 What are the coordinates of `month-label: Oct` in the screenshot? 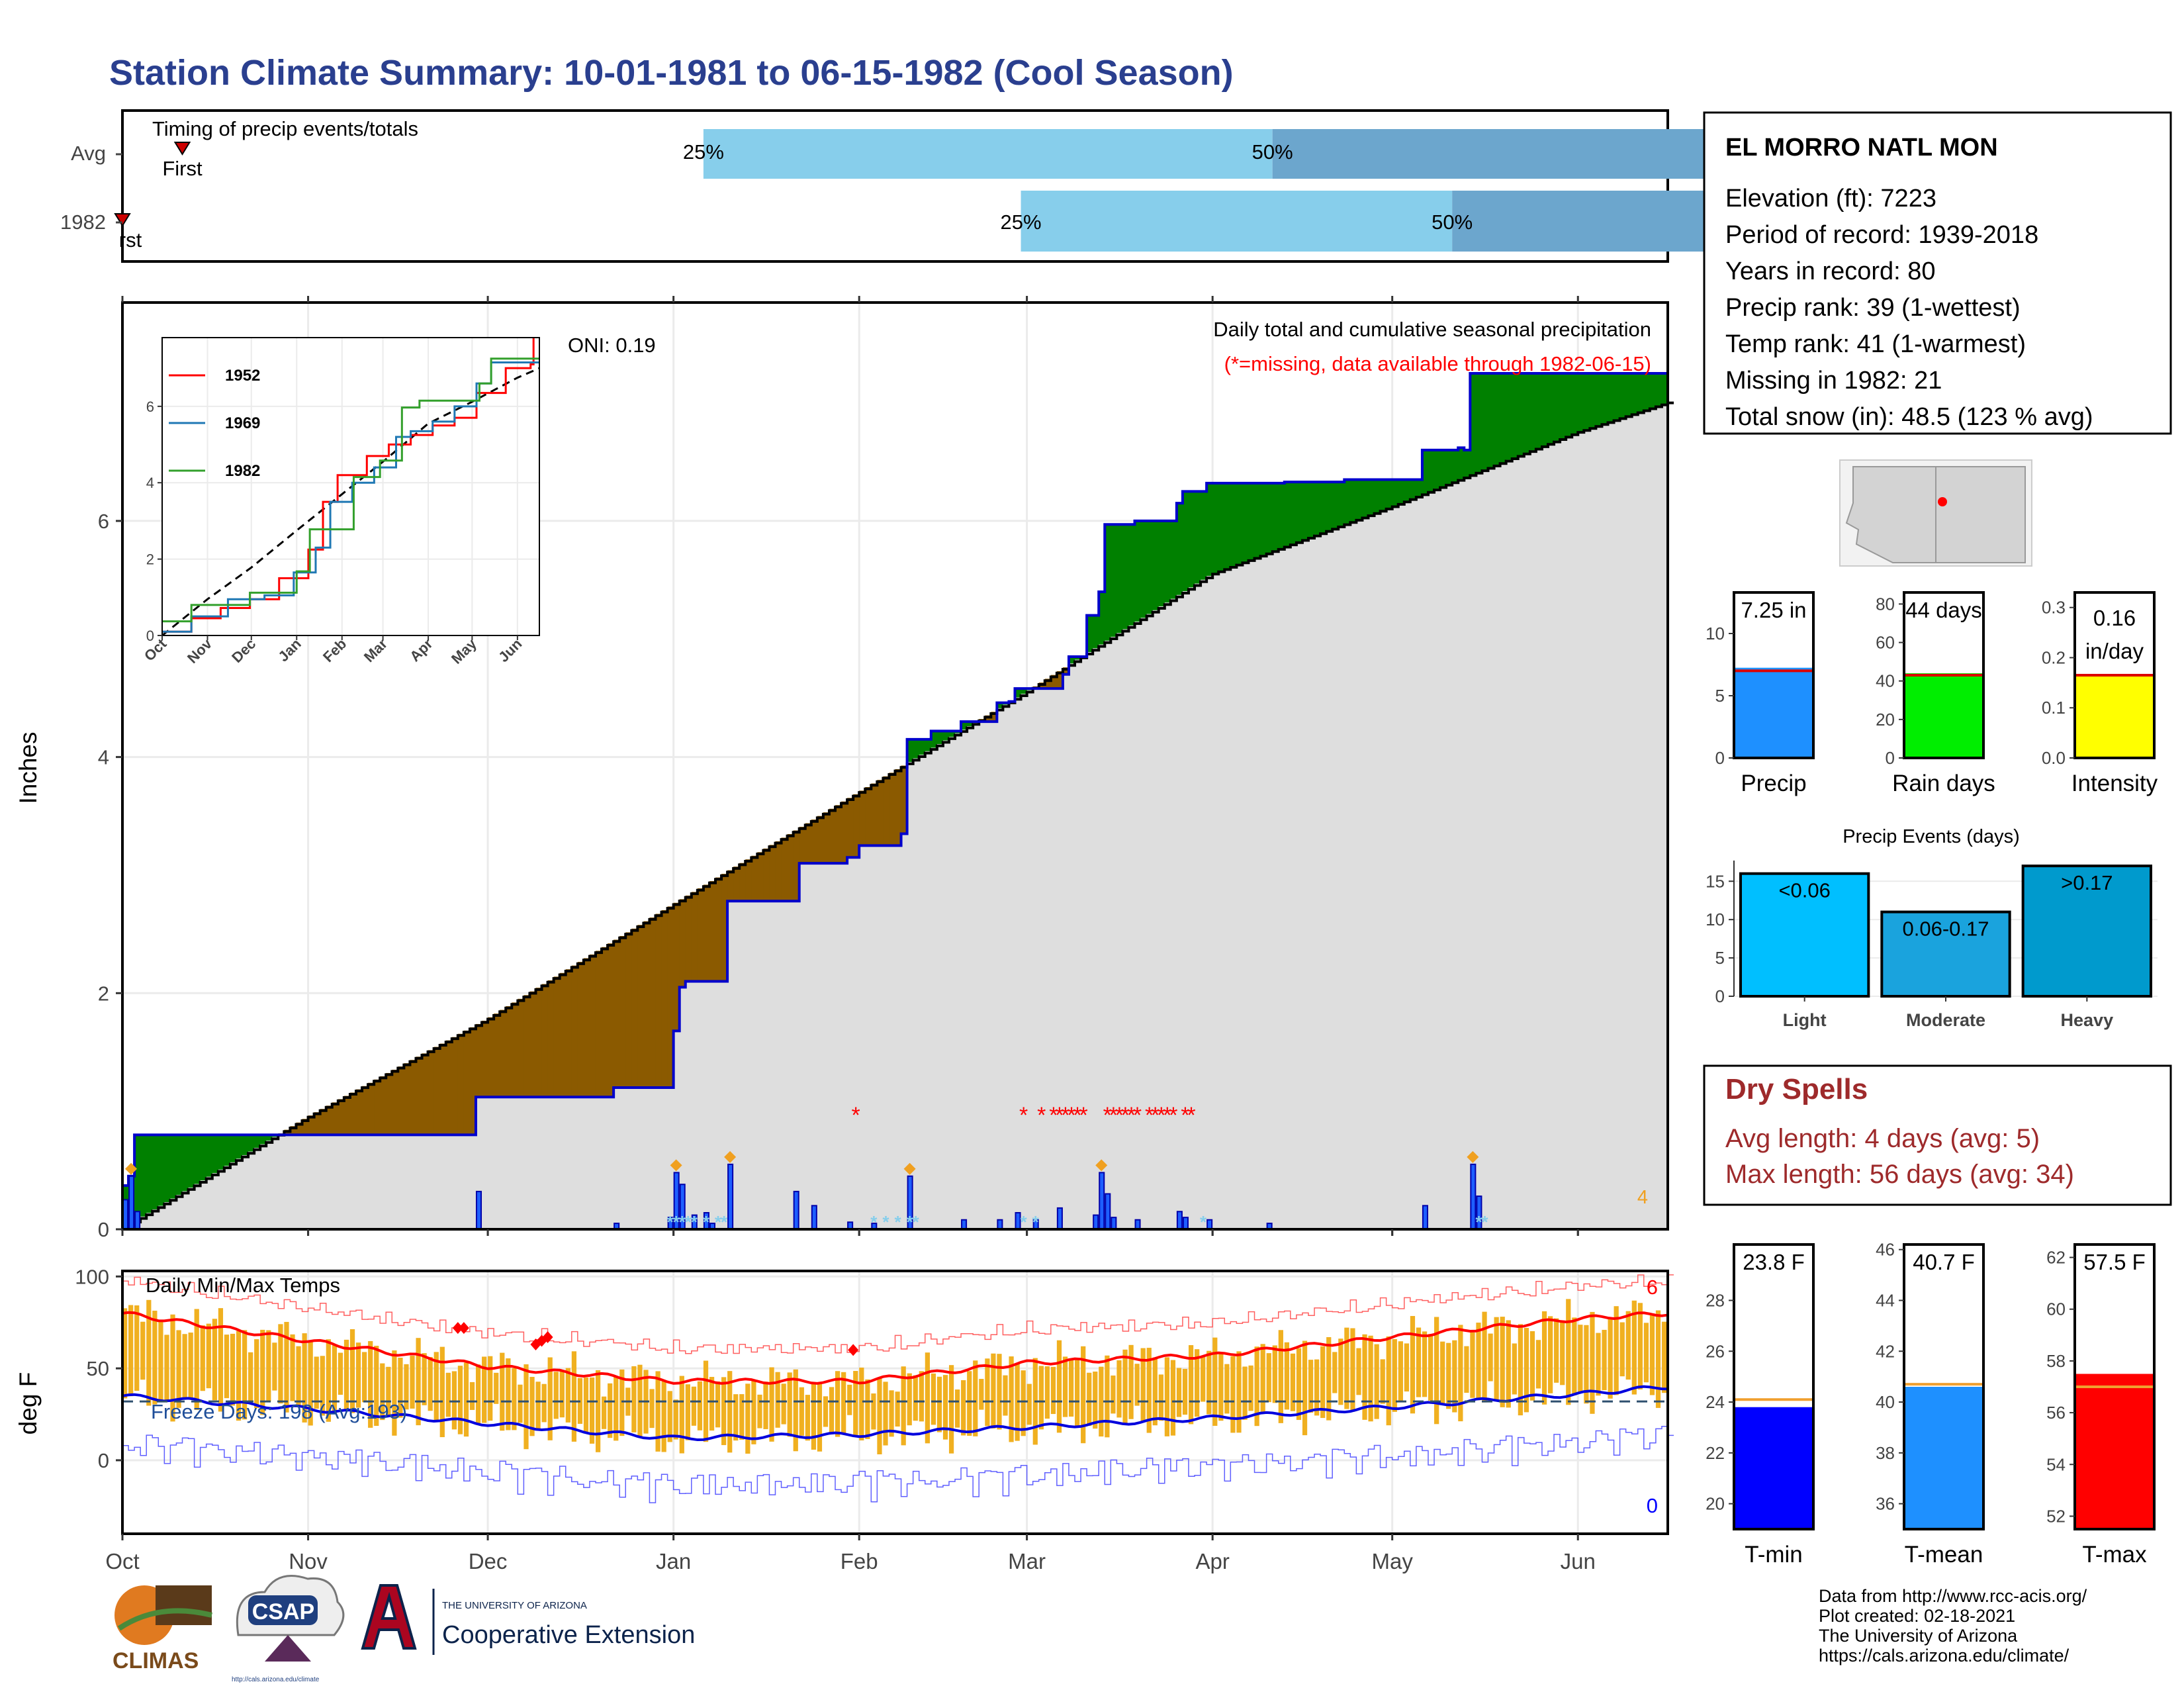 It's located at (122, 1561).